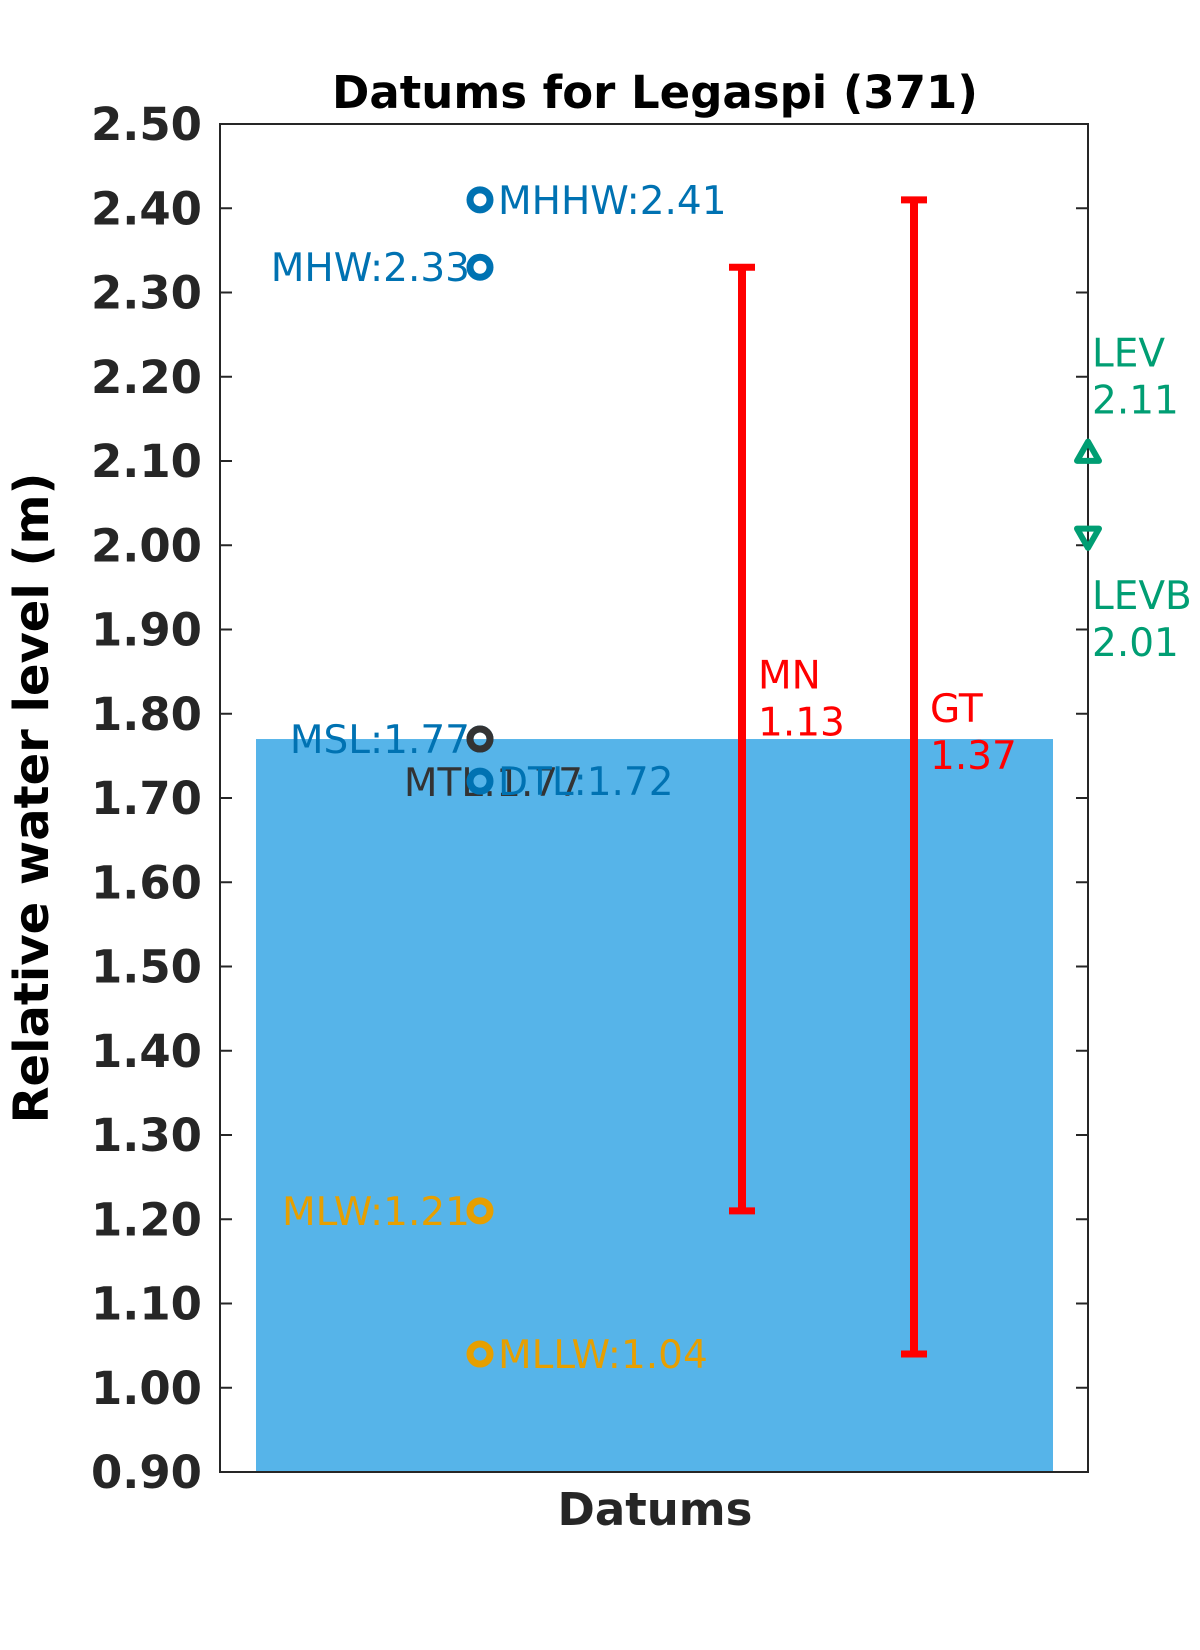 This screenshot has height=1650, width=1200. Describe the element at coordinates (655, 92) in the screenshot. I see `chart-title: Datums for Legaspi (371)` at that location.